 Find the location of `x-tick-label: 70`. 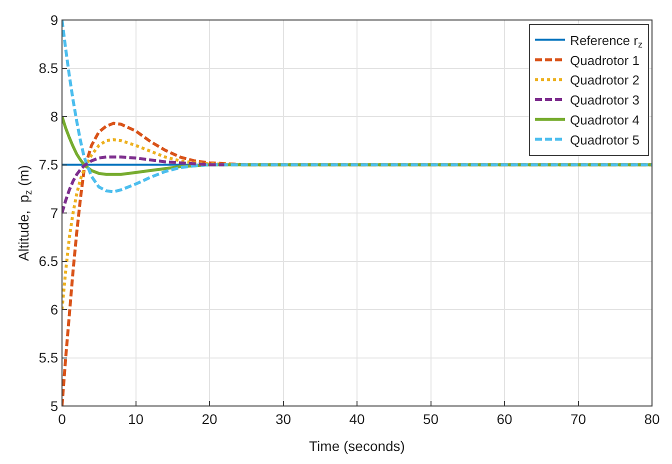

x-tick-label: 70 is located at coordinates (578, 418).